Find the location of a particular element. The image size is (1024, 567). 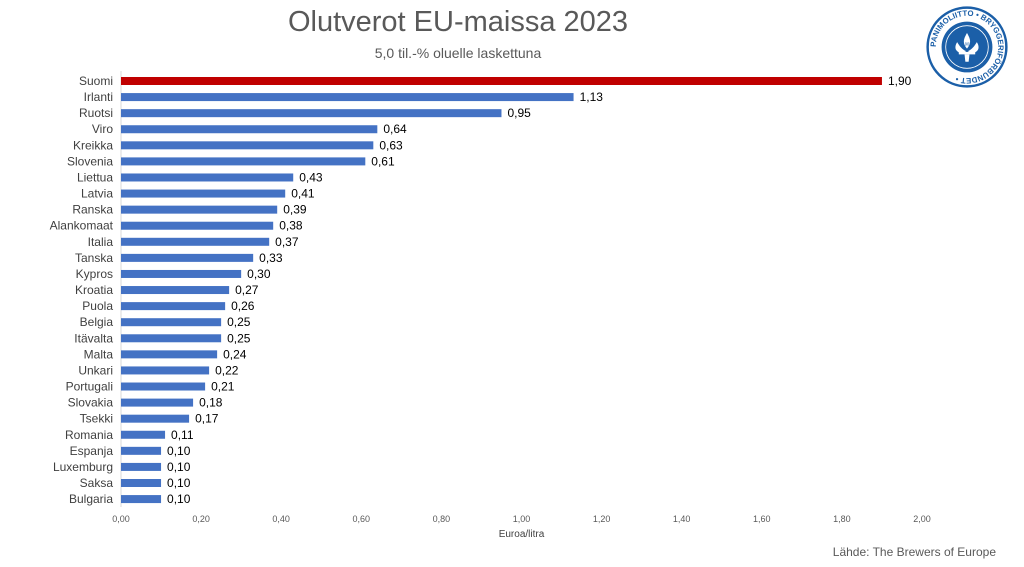

data-label: 0,26 is located at coordinates (243, 306).